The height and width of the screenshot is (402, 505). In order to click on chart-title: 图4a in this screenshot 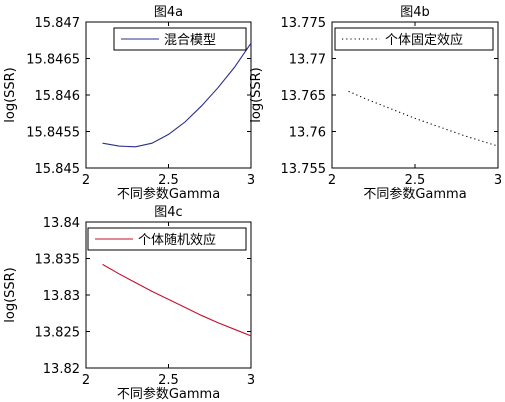, I will do `click(168, 12)`.